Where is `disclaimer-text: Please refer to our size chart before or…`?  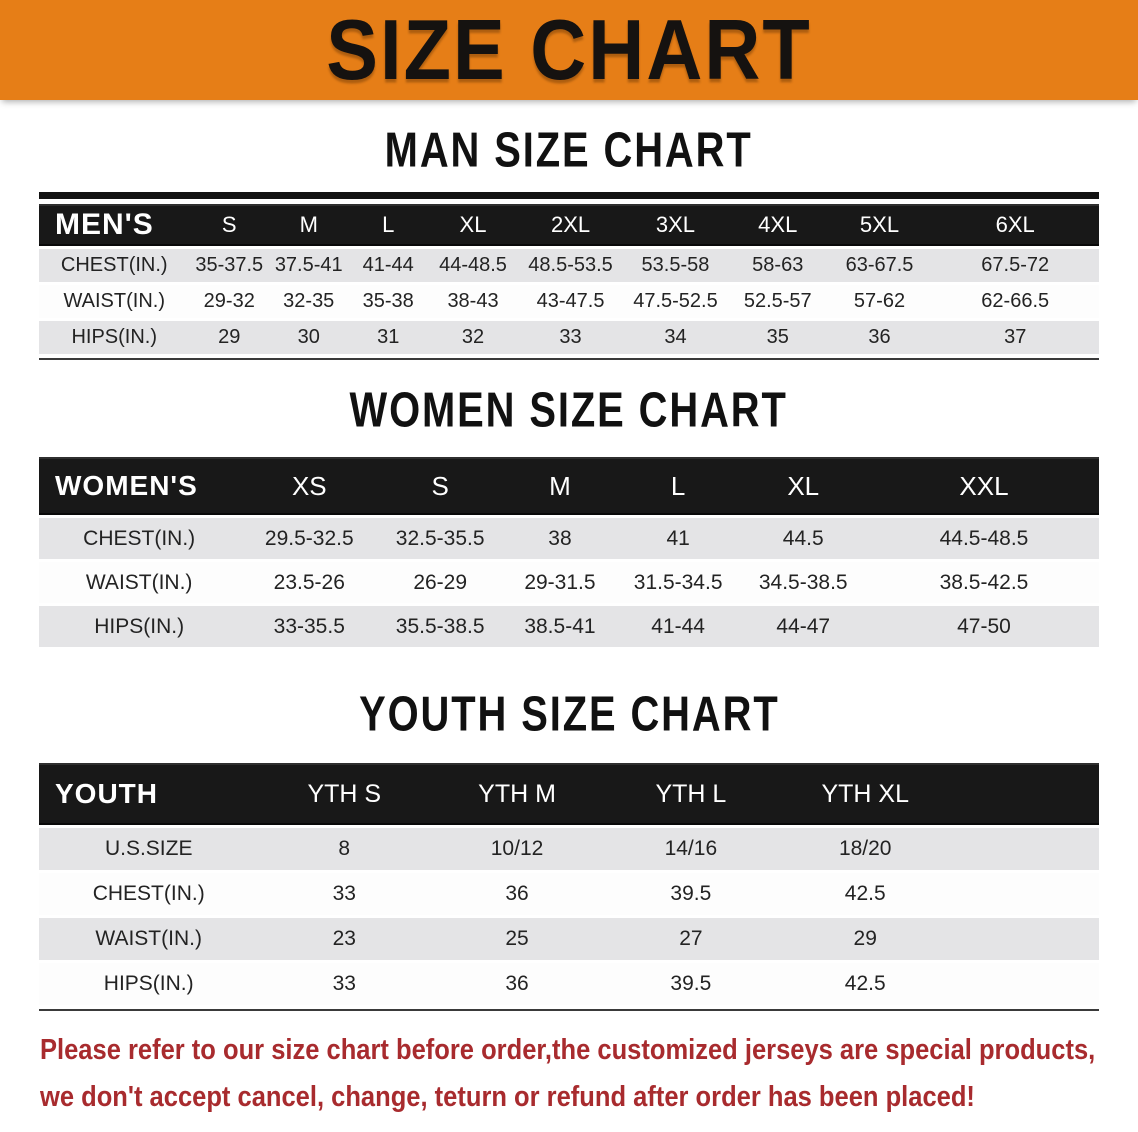 disclaimer-text: Please refer to our size chart before or… is located at coordinates (569, 1076).